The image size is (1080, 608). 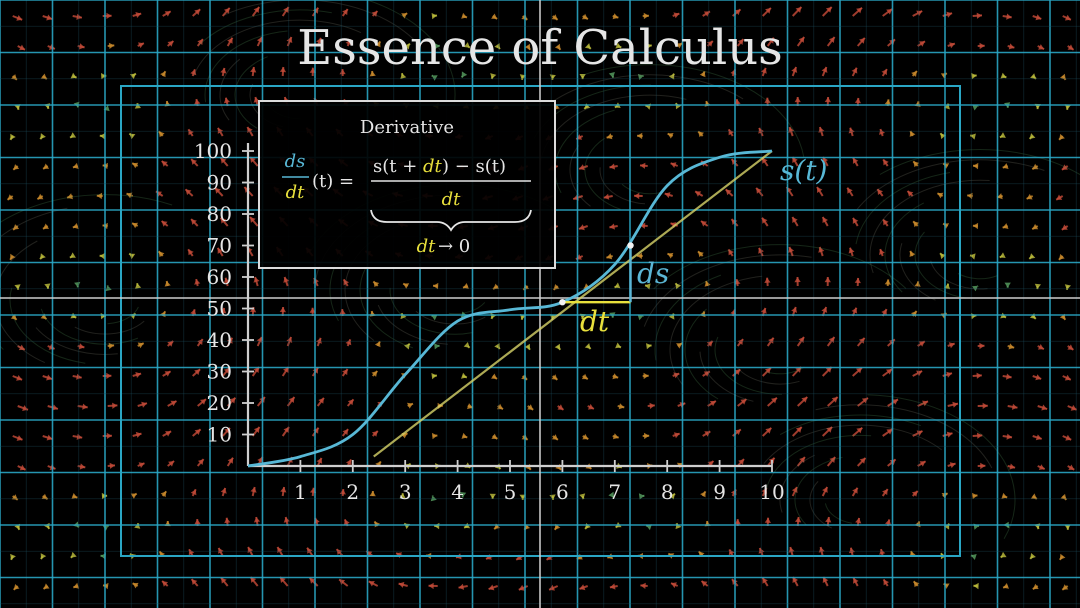 I want to click on numerator-s: s(t +, so click(x=395, y=166).